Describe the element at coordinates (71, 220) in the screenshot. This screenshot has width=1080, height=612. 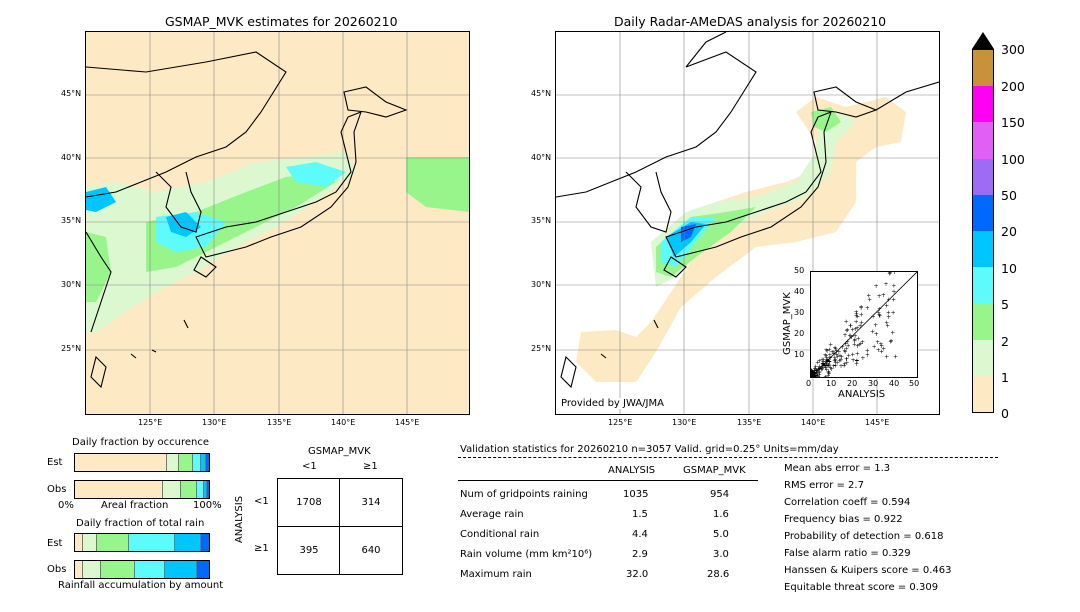
I see `left-lat-35: 35°N` at that location.